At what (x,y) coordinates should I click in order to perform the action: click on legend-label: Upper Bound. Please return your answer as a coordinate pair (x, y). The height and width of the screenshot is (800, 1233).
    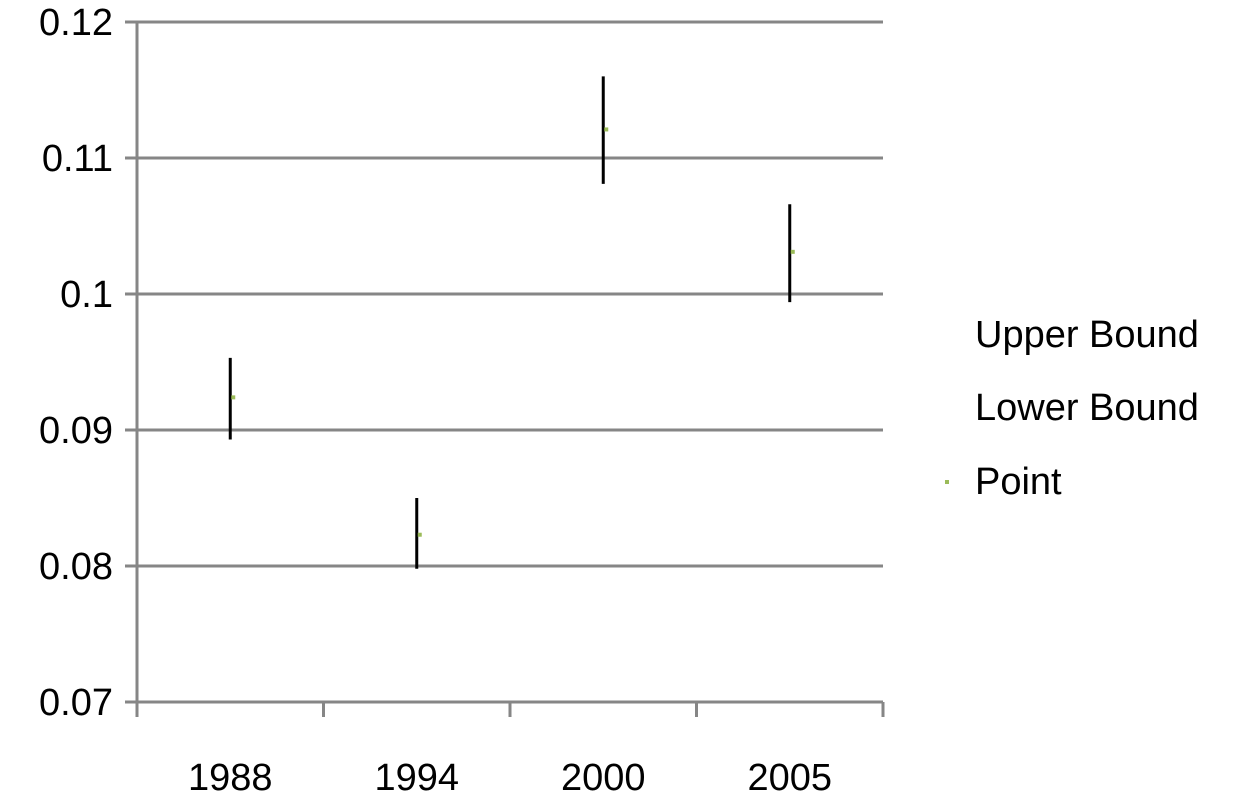
    Looking at the image, I should click on (1087, 335).